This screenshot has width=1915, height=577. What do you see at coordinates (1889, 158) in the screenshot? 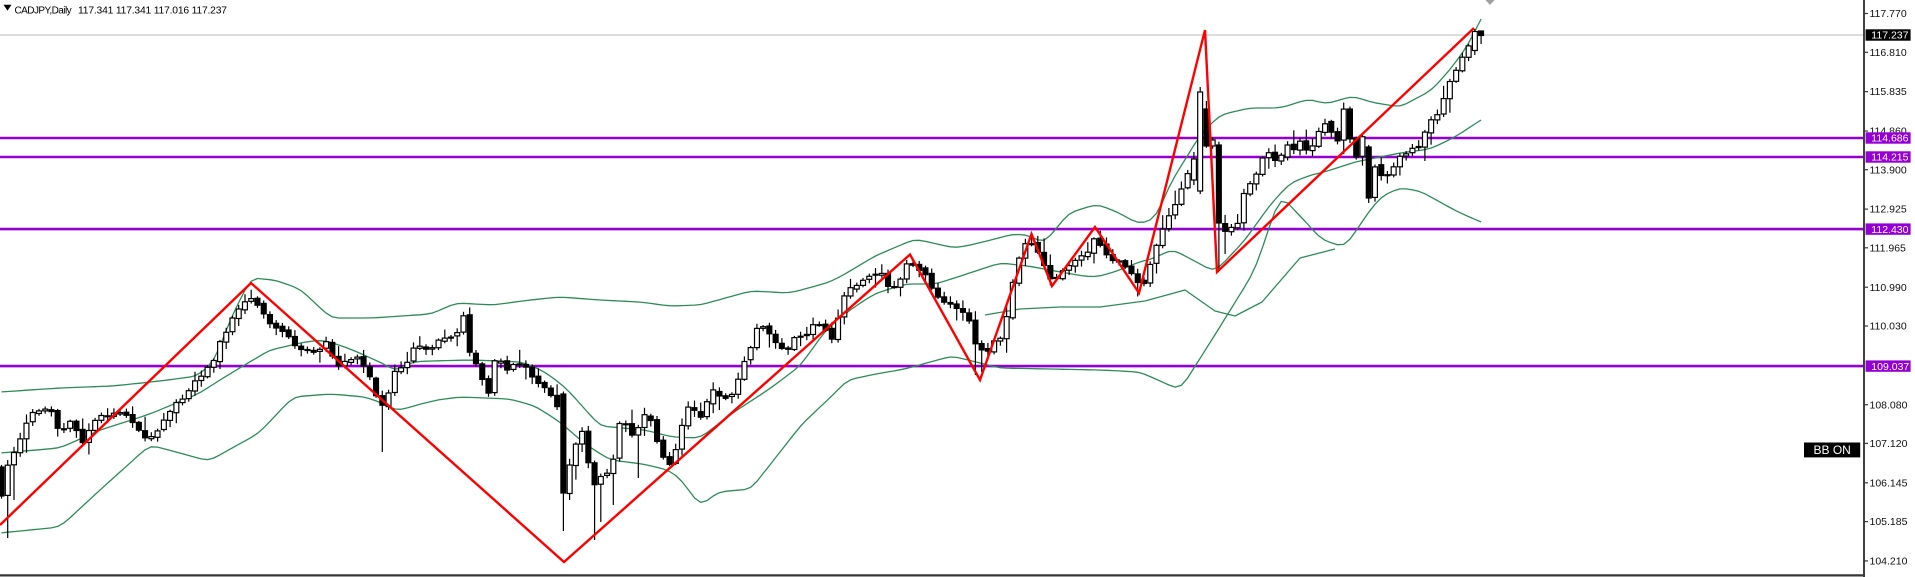
I see `svg-text: 114.215` at bounding box center [1889, 158].